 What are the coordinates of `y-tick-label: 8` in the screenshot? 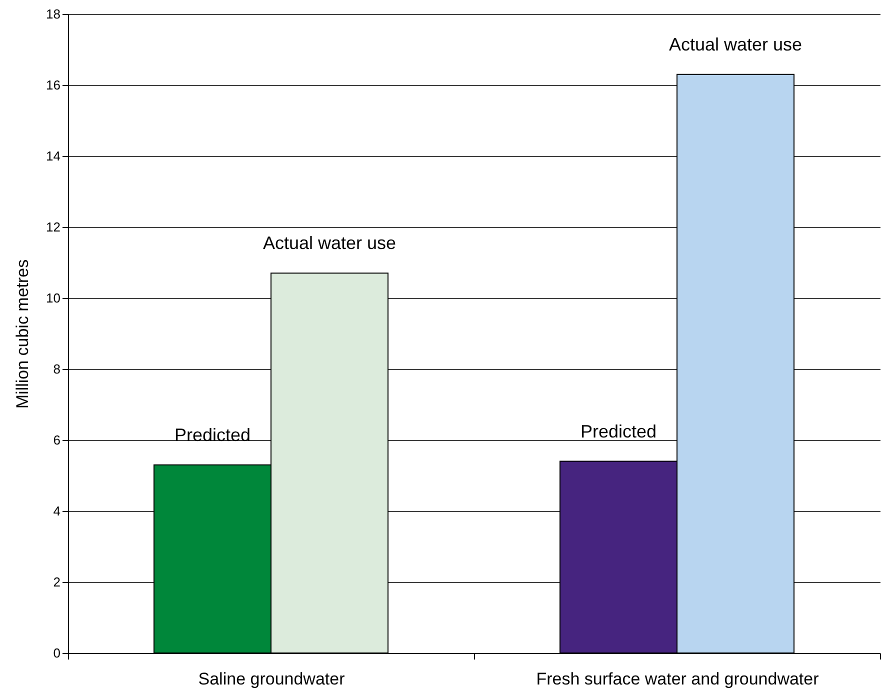 It's located at (56, 369).